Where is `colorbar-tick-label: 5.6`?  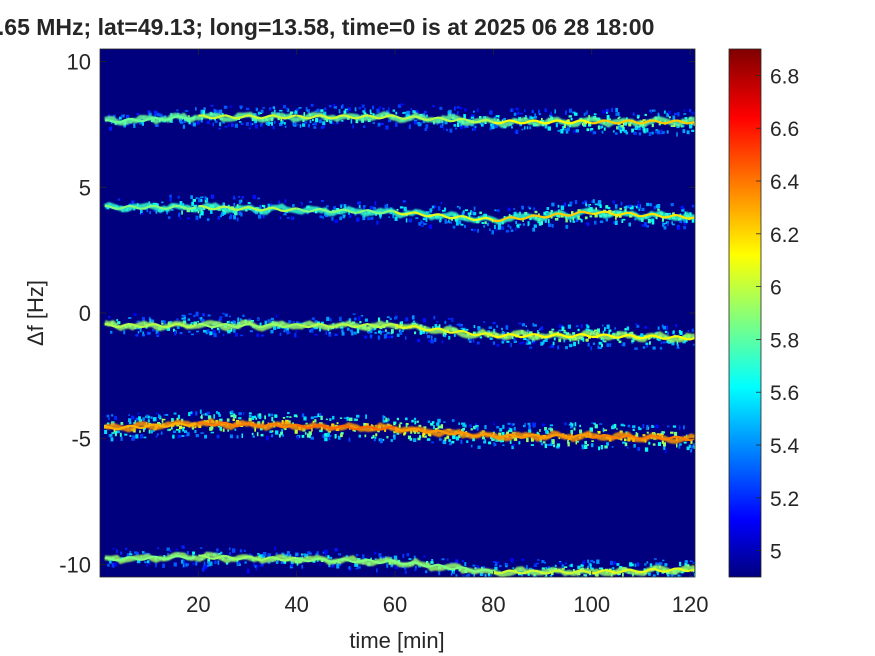
colorbar-tick-label: 5.6 is located at coordinates (784, 393).